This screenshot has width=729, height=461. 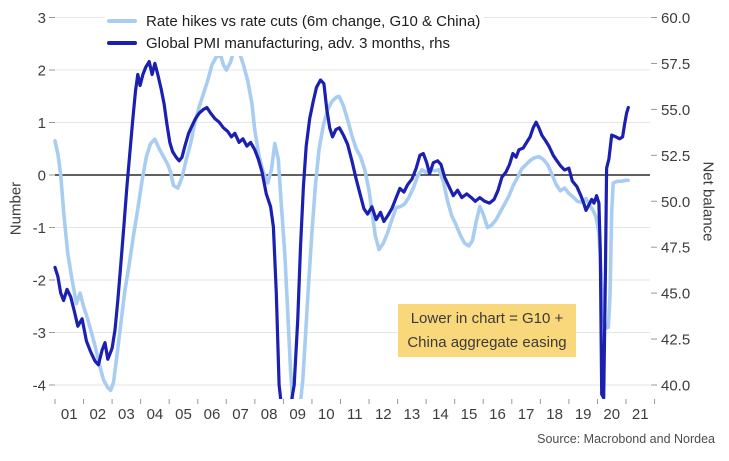 I want to click on x-tick-label: 18, so click(x=554, y=414).